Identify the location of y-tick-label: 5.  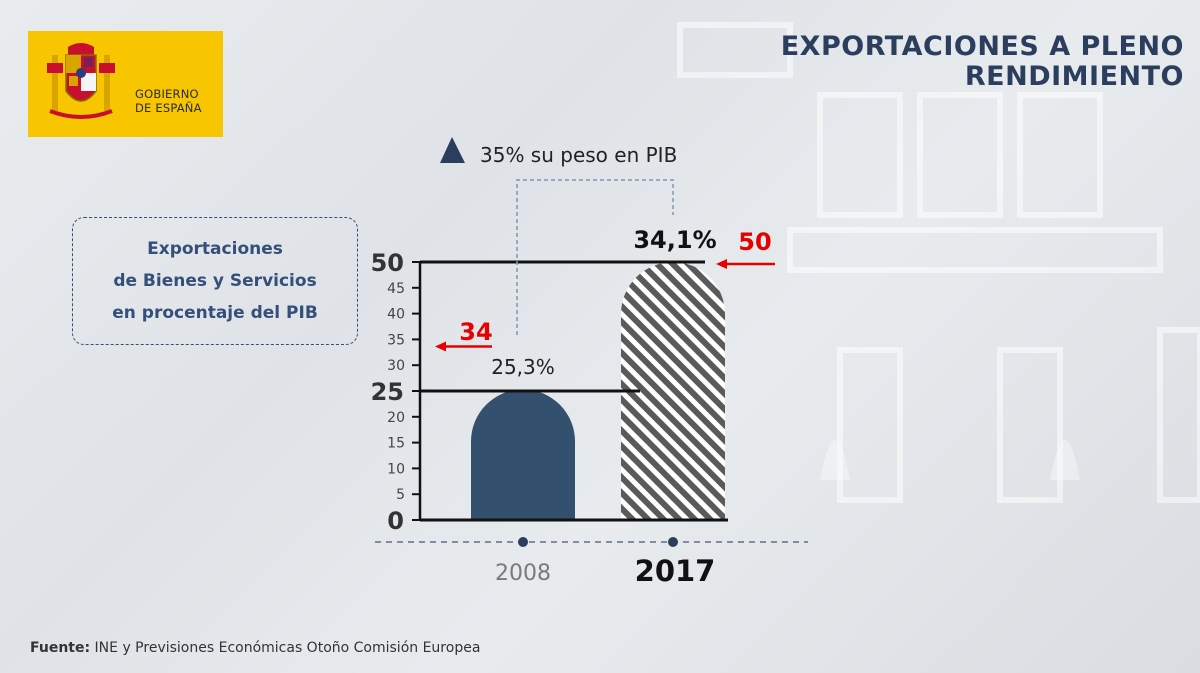
(400, 495).